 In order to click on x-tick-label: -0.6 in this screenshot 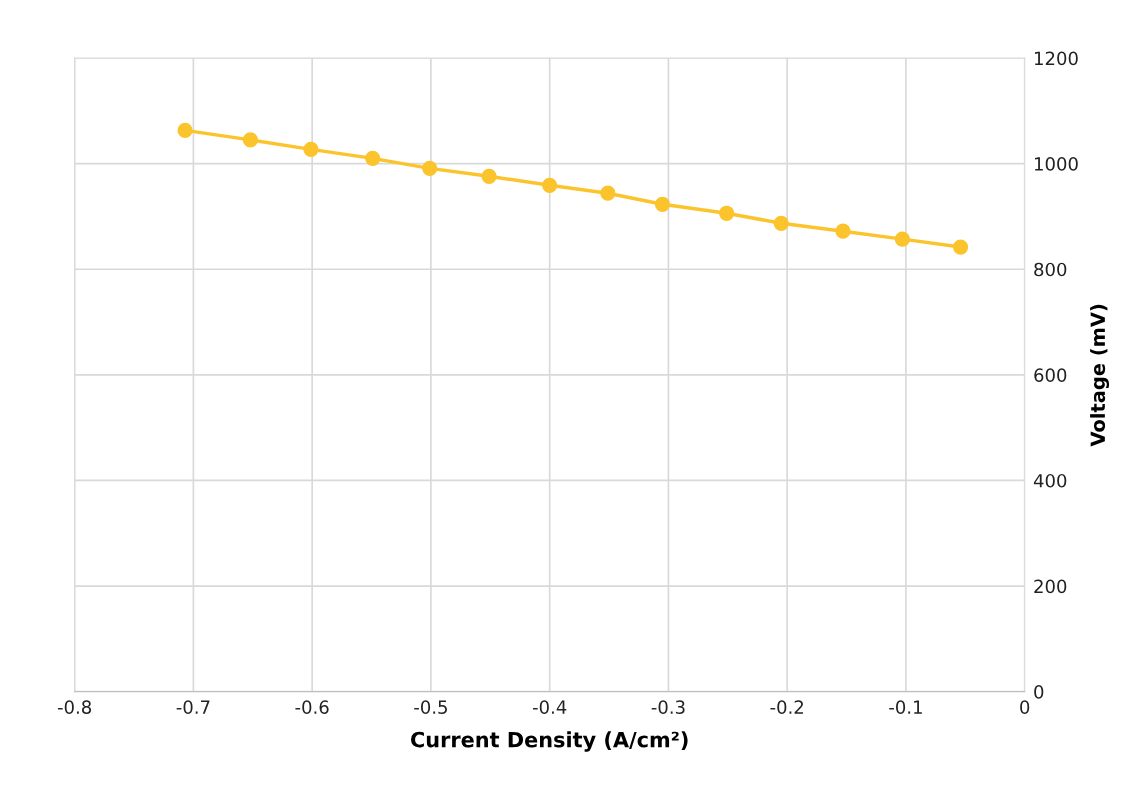, I will do `click(312, 707)`.